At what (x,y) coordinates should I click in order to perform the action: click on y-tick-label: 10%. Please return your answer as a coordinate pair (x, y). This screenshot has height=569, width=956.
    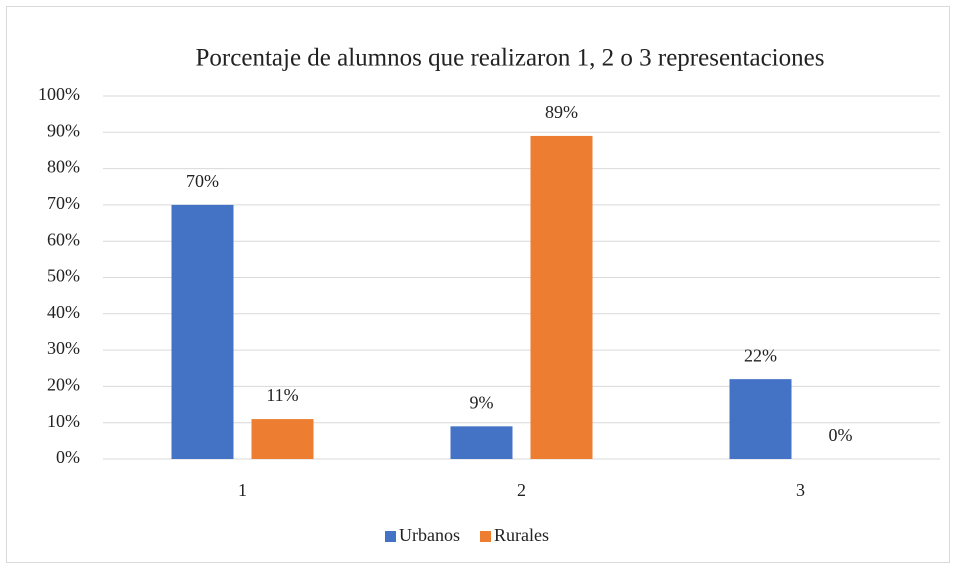
    Looking at the image, I should click on (63, 421).